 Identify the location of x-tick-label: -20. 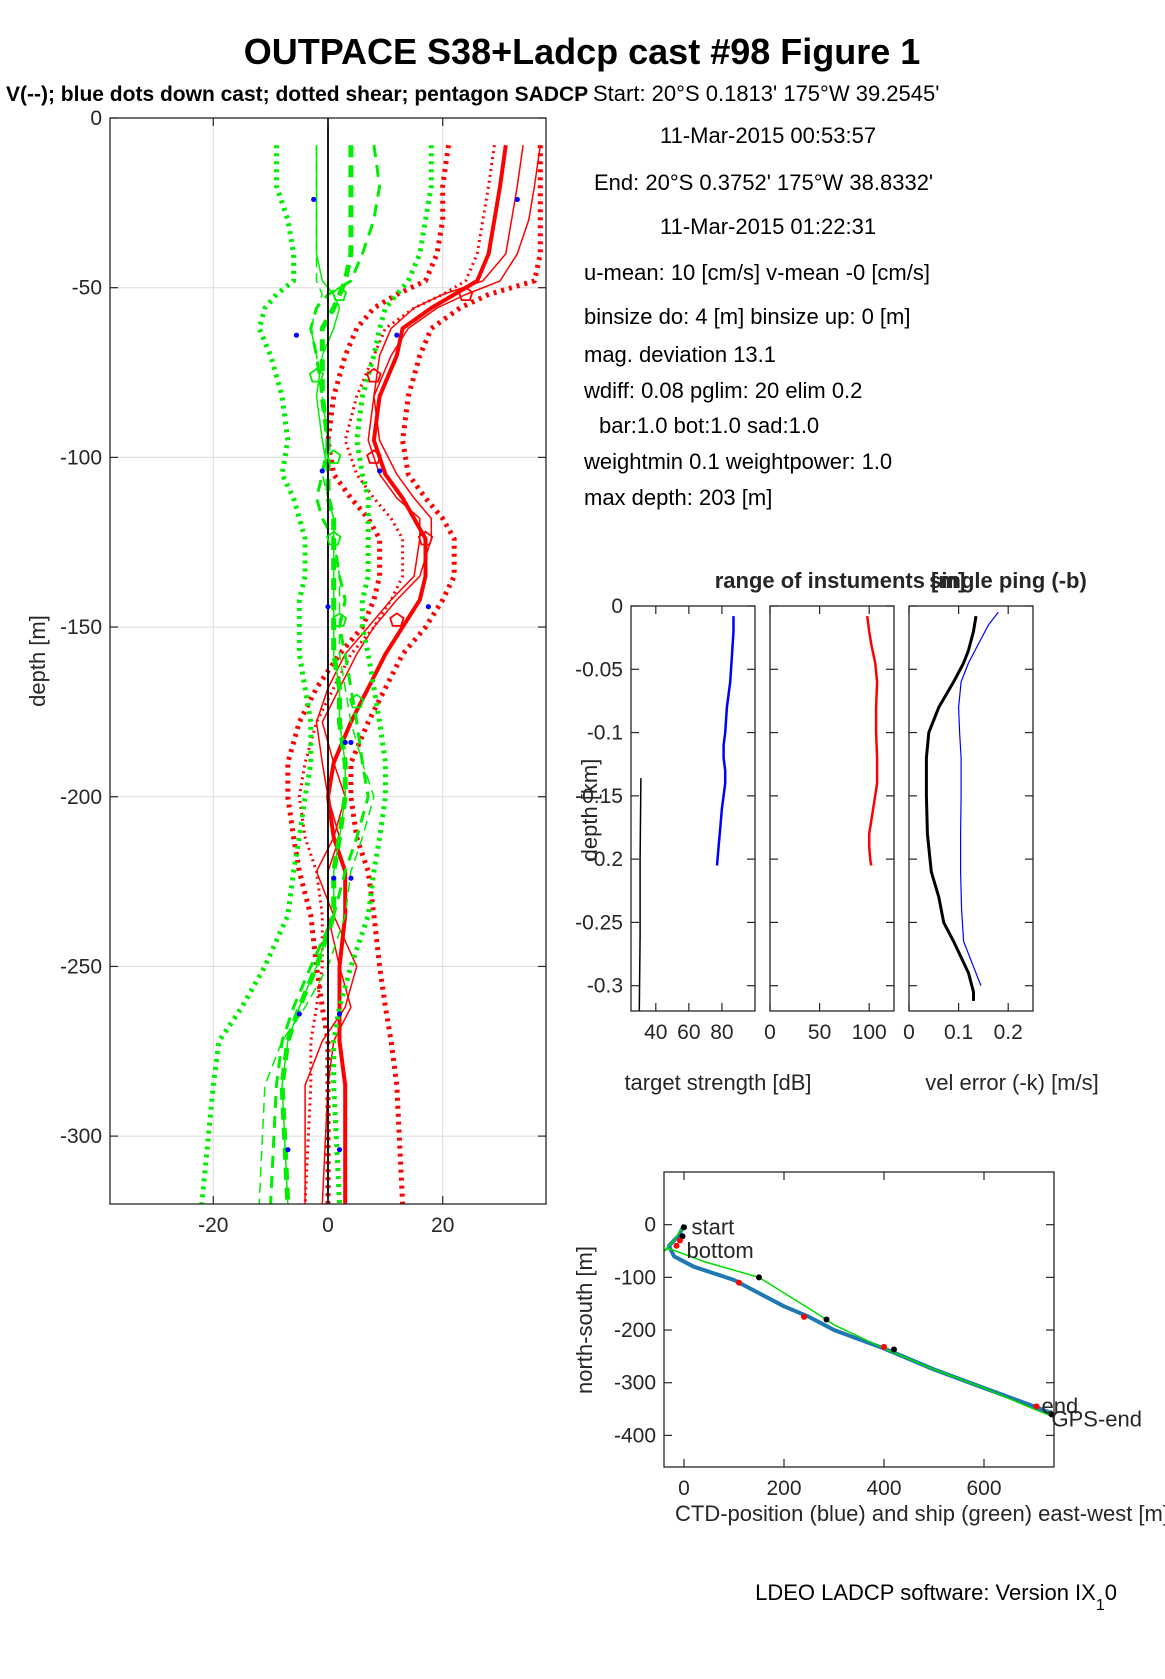
(213, 1225).